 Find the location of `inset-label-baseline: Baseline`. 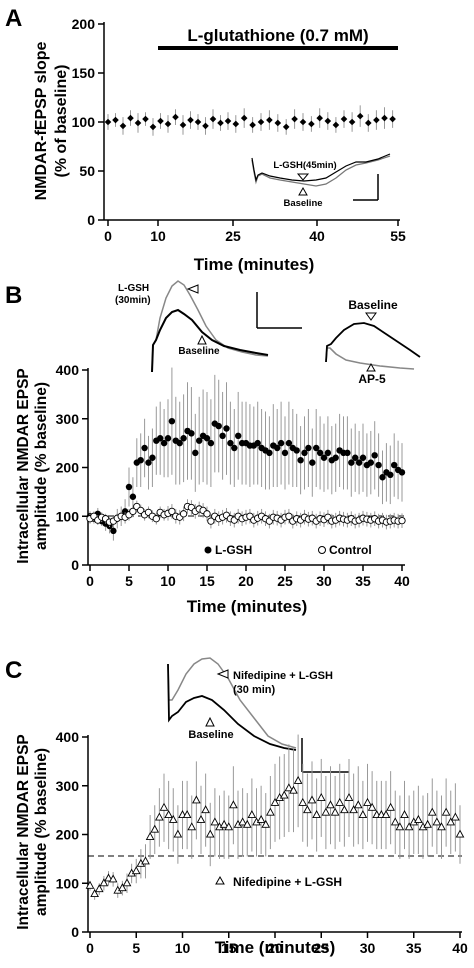

inset-label-baseline: Baseline is located at coordinates (210, 735).